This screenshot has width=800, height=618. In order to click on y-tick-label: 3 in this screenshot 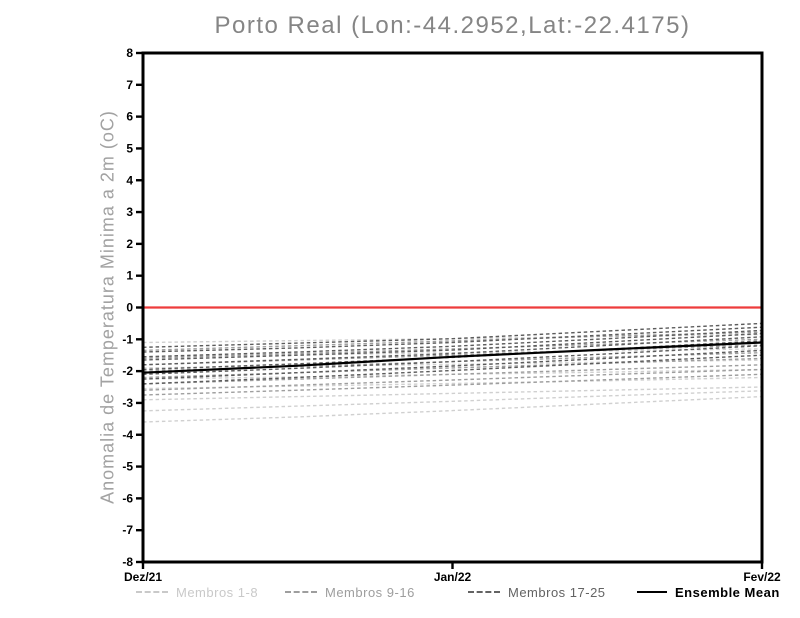, I will do `click(129, 212)`.